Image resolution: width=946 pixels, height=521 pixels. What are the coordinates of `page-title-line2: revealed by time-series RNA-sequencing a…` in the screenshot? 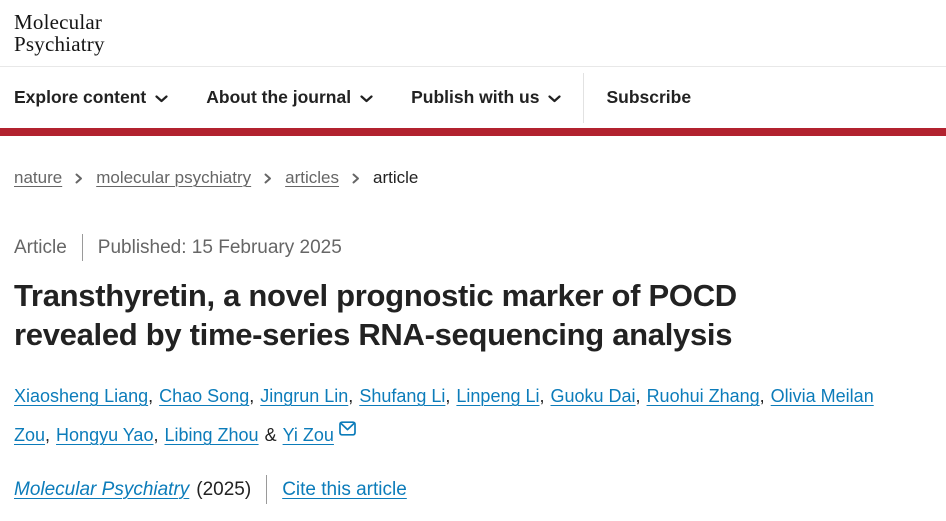 It's located at (373, 334).